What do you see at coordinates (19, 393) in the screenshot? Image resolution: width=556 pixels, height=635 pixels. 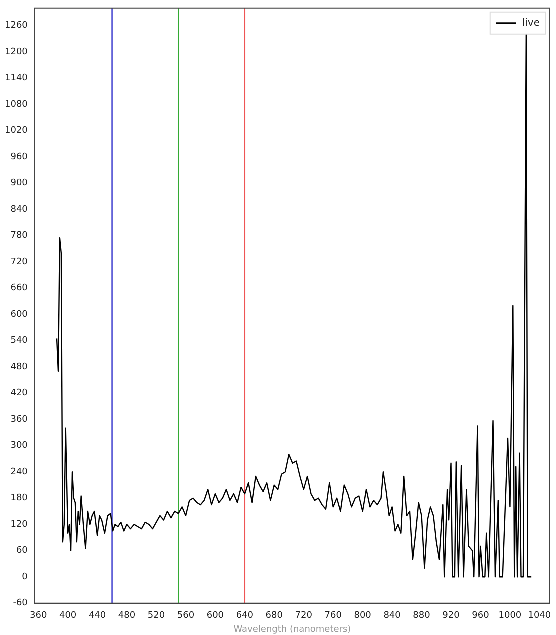 I see `y-tick-label: 420` at bounding box center [19, 393].